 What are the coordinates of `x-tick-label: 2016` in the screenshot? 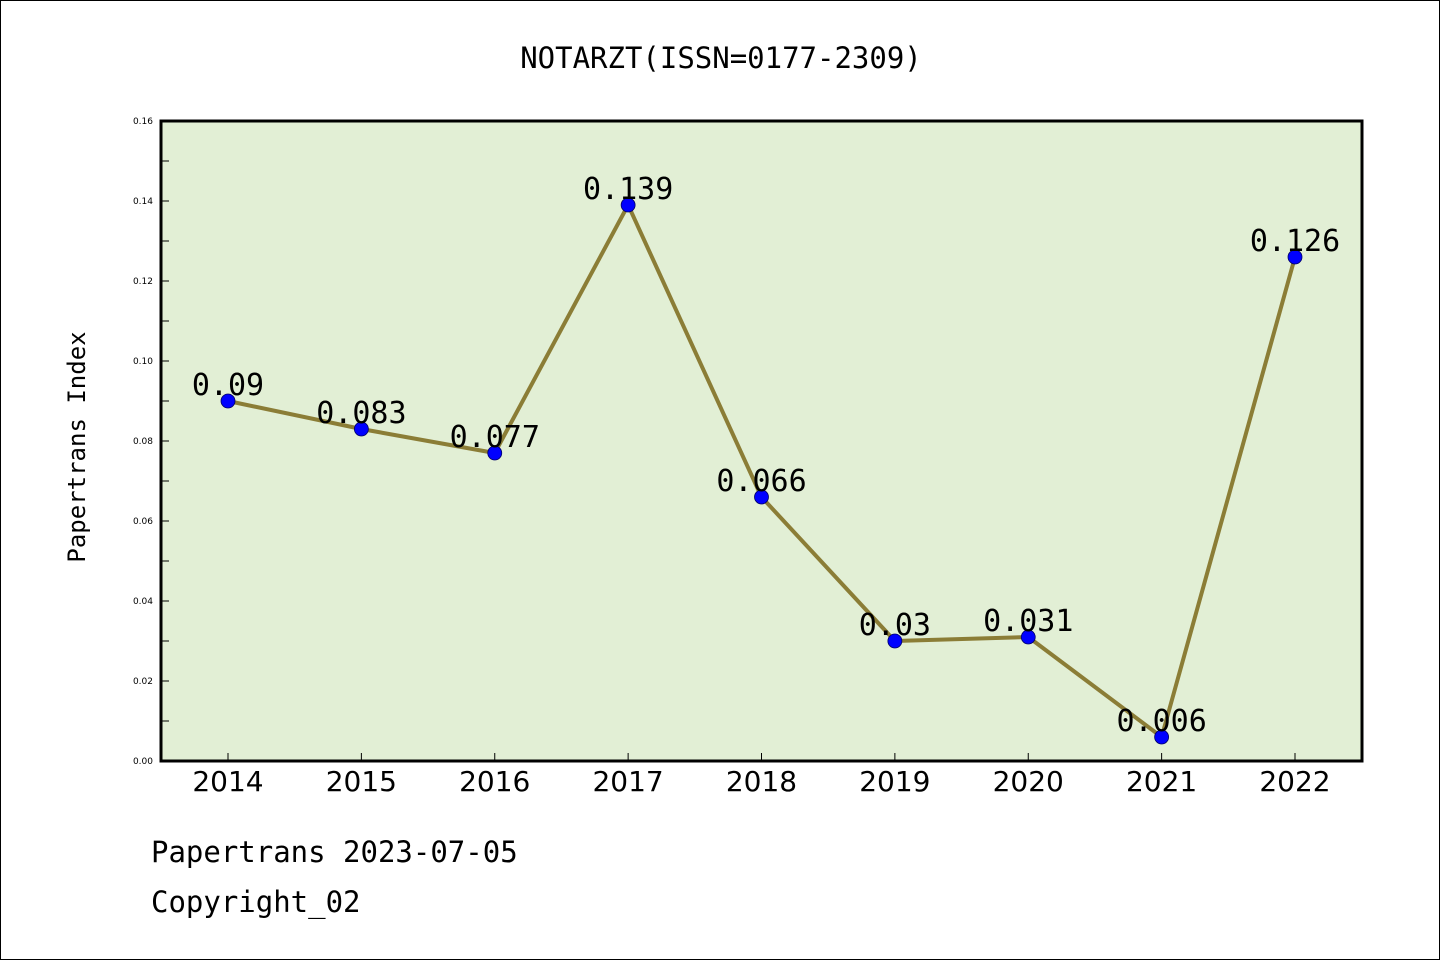 It's located at (494, 781).